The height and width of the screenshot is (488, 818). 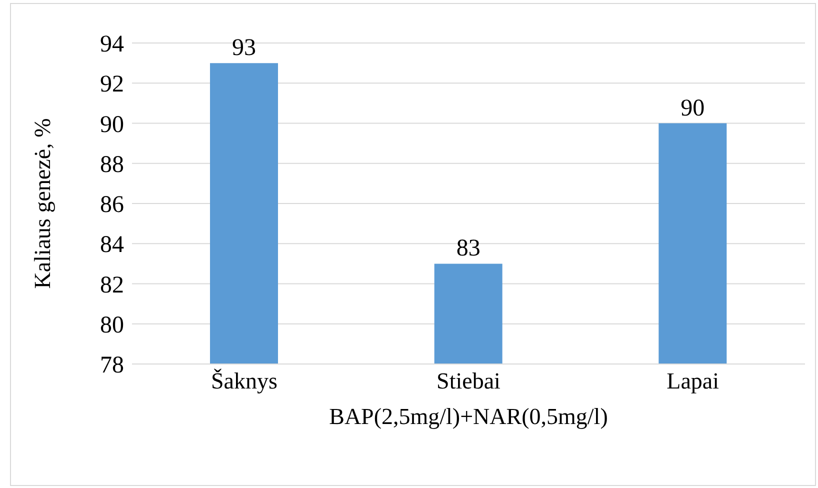 What do you see at coordinates (693, 381) in the screenshot?
I see `x-tick-label: Lapai` at bounding box center [693, 381].